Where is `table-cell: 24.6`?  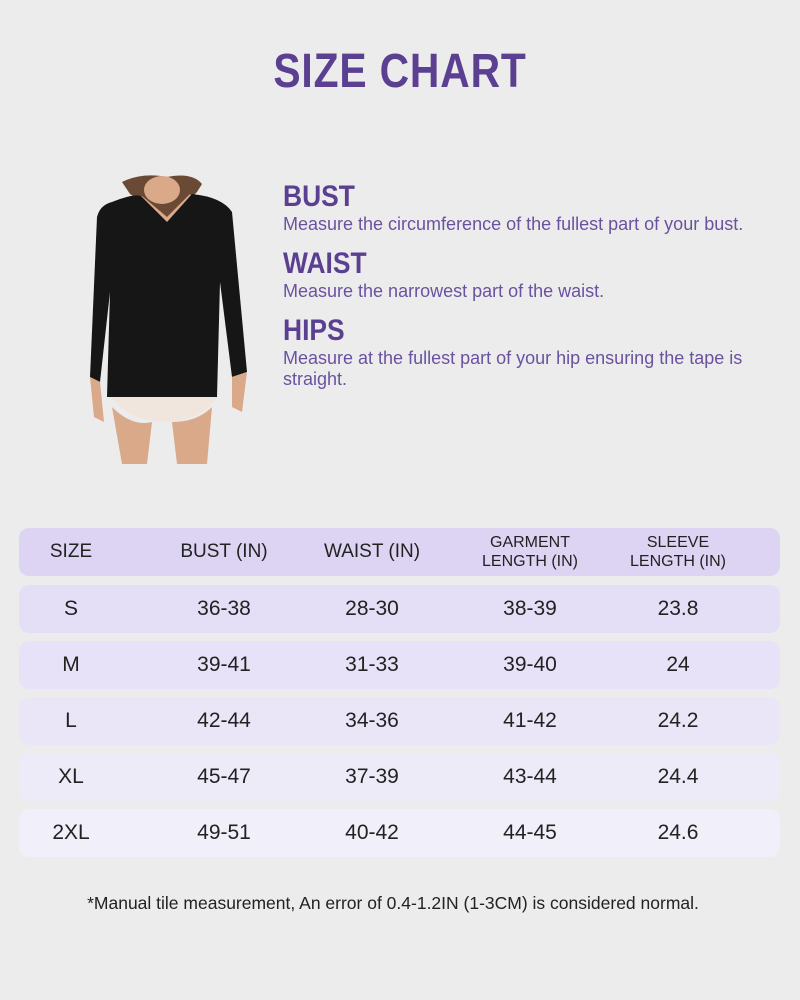 table-cell: 24.6 is located at coordinates (678, 832).